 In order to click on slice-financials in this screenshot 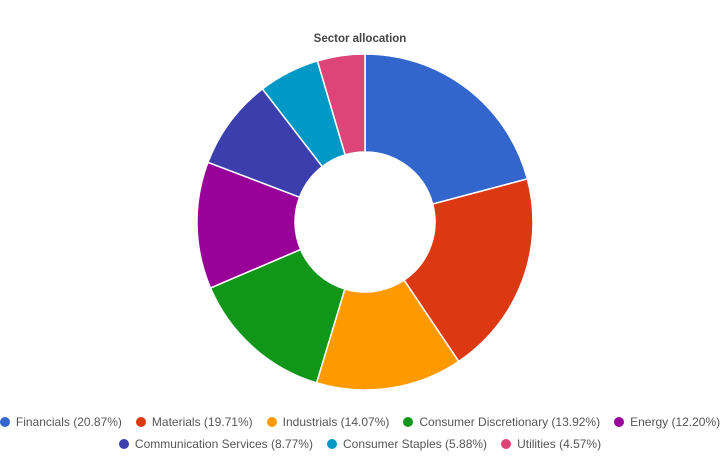, I will do `click(446, 129)`.